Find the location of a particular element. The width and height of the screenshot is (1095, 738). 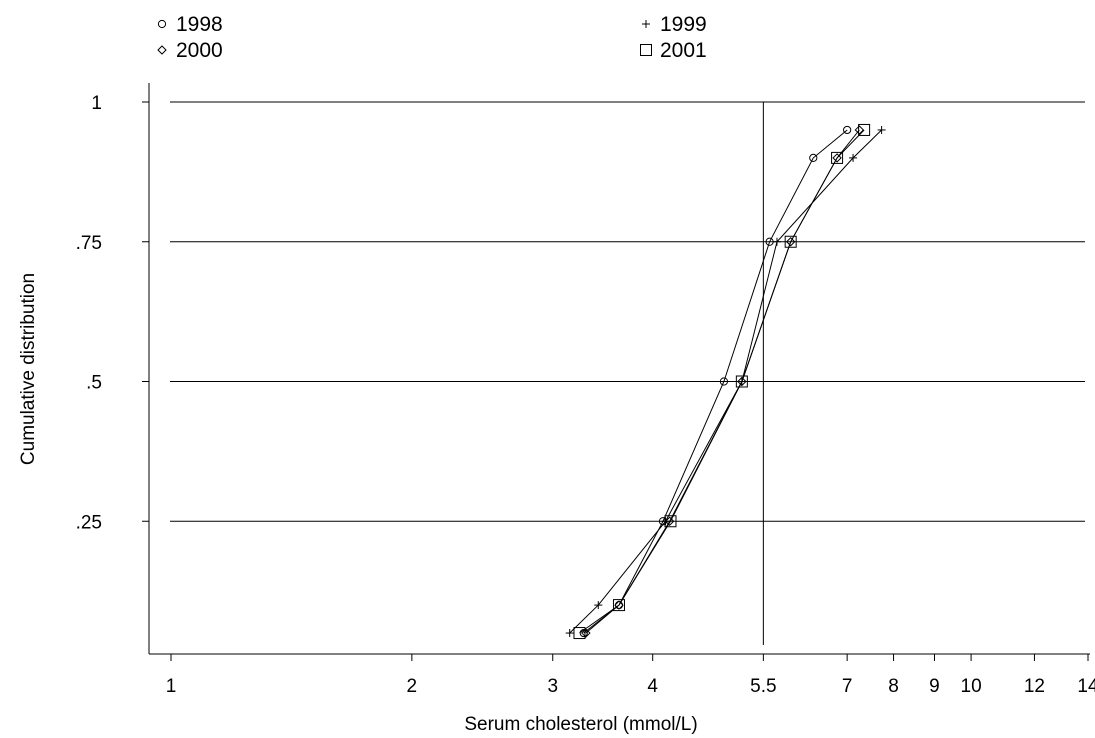

legend-marker-2000 is located at coordinates (162, 50).